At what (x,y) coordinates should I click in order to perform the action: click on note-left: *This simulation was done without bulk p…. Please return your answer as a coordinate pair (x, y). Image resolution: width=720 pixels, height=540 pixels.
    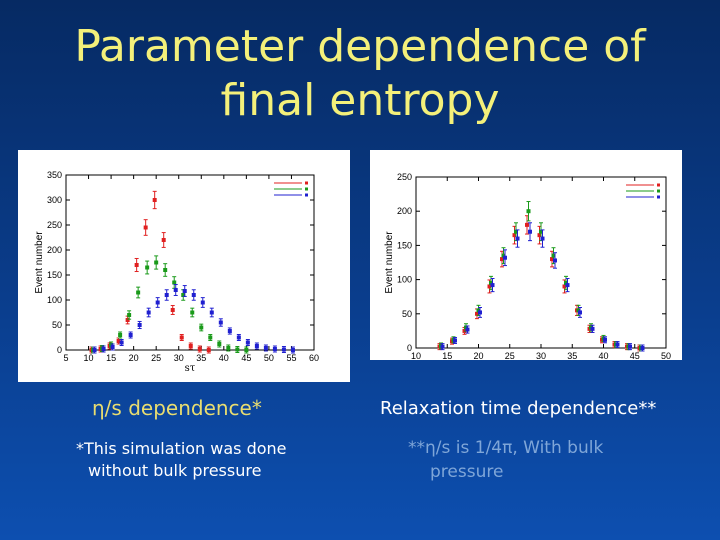
    Looking at the image, I should click on (196, 460).